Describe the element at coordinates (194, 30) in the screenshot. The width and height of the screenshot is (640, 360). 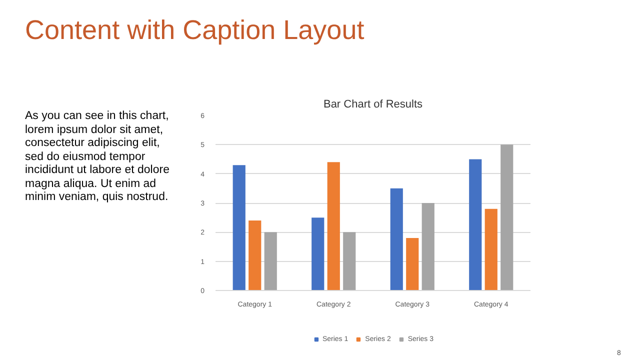
I see `text: Content with Caption Layout` at that location.